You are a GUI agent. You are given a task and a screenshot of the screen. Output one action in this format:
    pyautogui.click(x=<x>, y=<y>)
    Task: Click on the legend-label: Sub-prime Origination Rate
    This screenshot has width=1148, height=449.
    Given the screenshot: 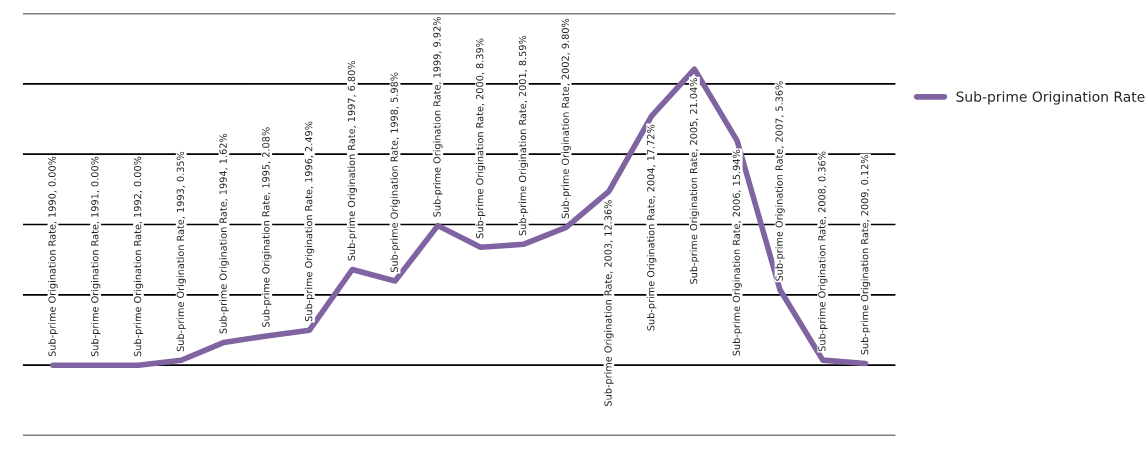 What is the action you would take?
    pyautogui.click(x=1050, y=98)
    